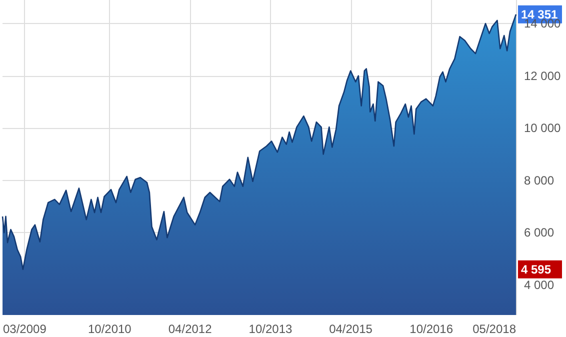 This screenshot has width=566, height=337. Describe the element at coordinates (494, 329) in the screenshot. I see `x-tick-label: 05/2018` at that location.